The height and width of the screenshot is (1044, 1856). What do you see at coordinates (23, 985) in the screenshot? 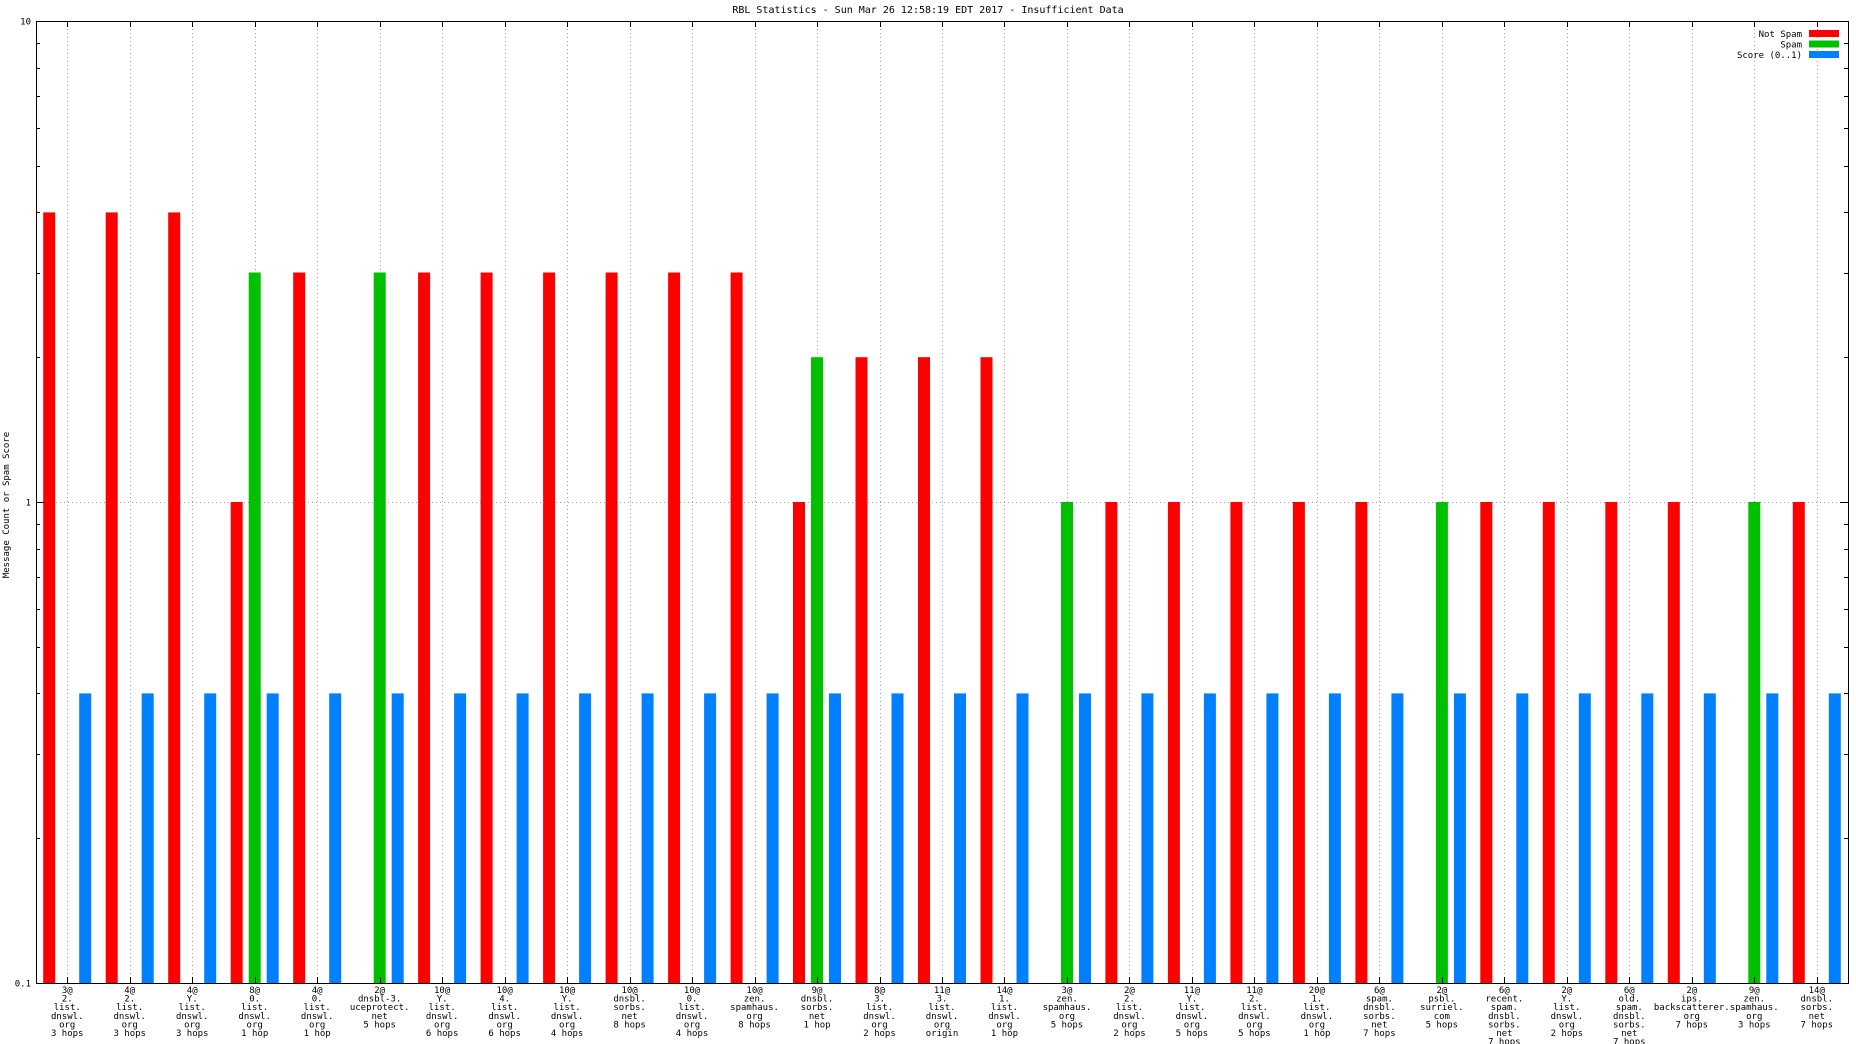
I see `y-tick-label: 0.1` at bounding box center [23, 985].